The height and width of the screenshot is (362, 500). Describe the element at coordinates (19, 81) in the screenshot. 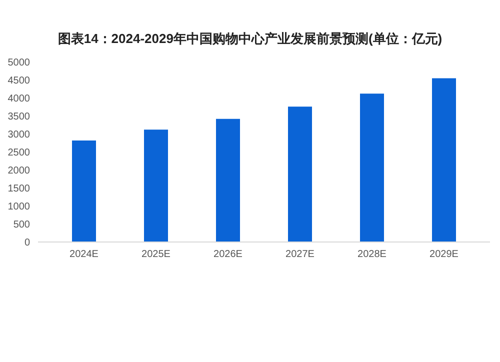

I see `y-tick-label: 4500` at that location.